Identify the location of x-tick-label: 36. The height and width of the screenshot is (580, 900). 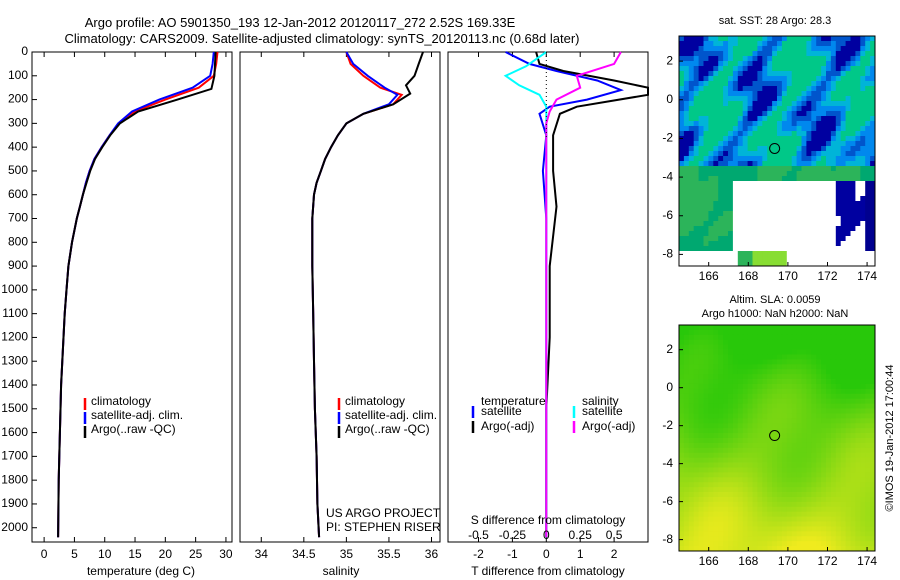
(432, 554).